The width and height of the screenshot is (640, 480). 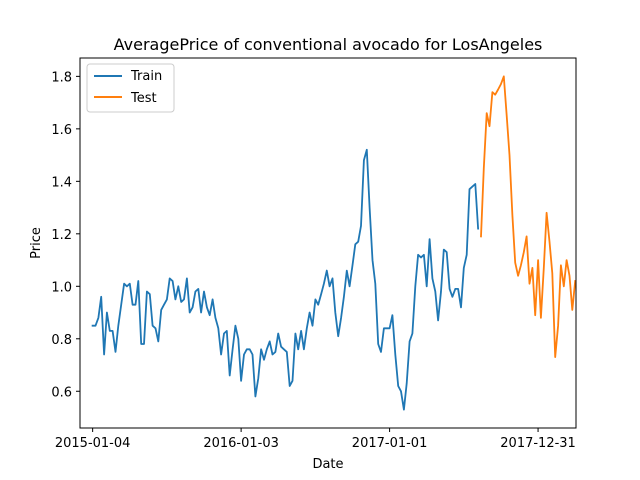 I want to click on y-tick-label: 0.6, so click(x=61, y=392).